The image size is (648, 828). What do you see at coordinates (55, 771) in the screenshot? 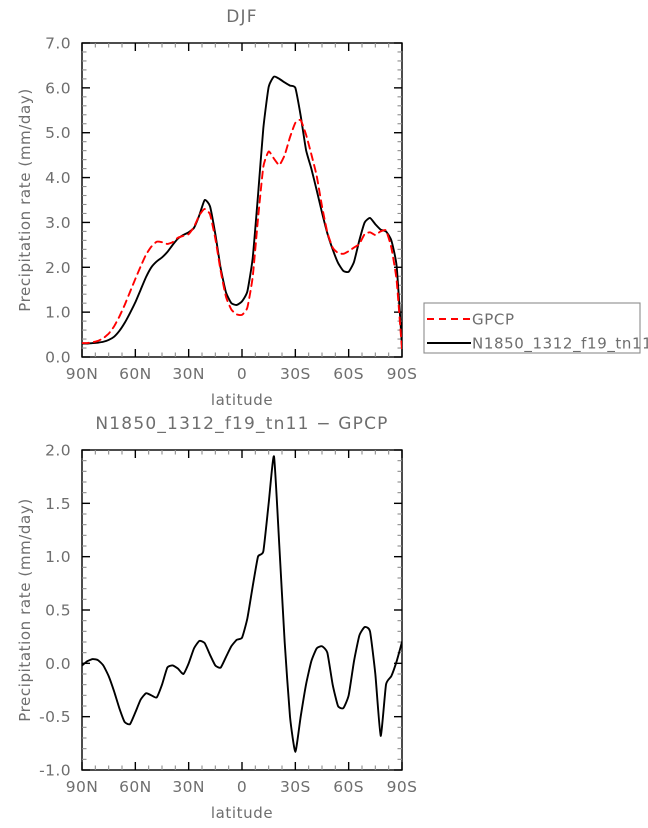
I see `y-tick-label: -1.0` at bounding box center [55, 771].